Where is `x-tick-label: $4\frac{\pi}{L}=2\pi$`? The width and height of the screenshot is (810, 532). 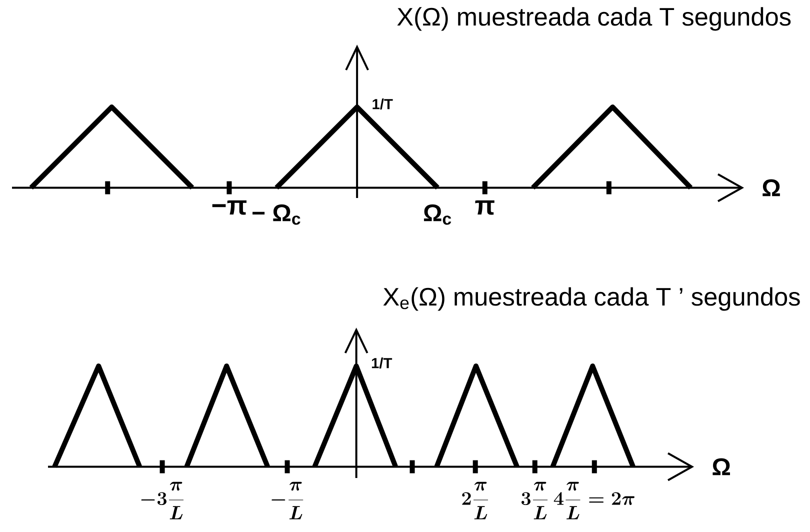 x-tick-label: $4\frac{\pi}{L}=2\pi$ is located at coordinates (594, 501).